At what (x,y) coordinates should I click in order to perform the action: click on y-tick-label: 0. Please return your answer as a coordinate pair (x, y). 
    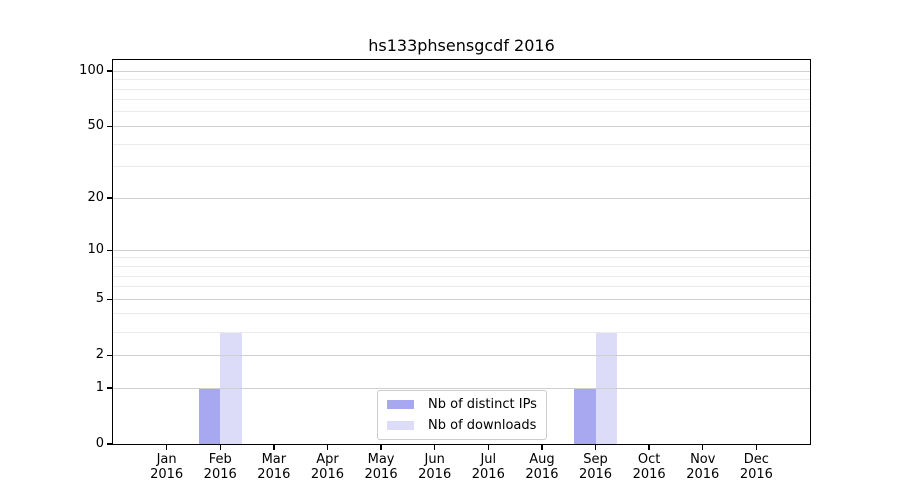
    Looking at the image, I should click on (99, 443).